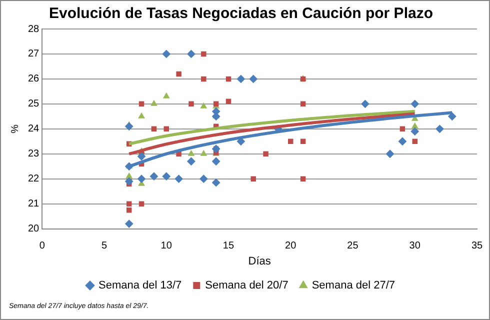 The height and width of the screenshot is (320, 490). I want to click on legend-label: Semana del 13/7, so click(140, 286).